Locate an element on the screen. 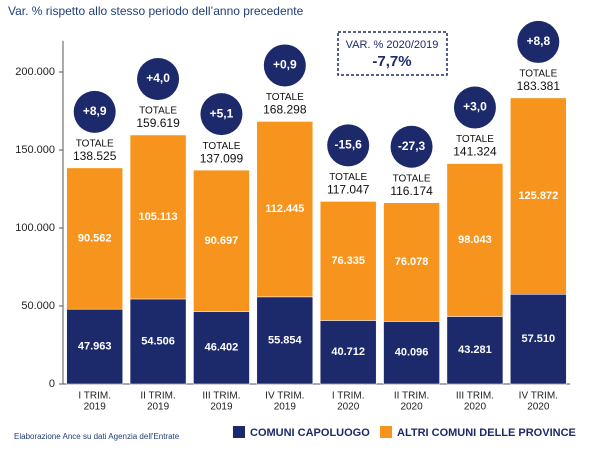  change-label: +5,1 is located at coordinates (222, 113).